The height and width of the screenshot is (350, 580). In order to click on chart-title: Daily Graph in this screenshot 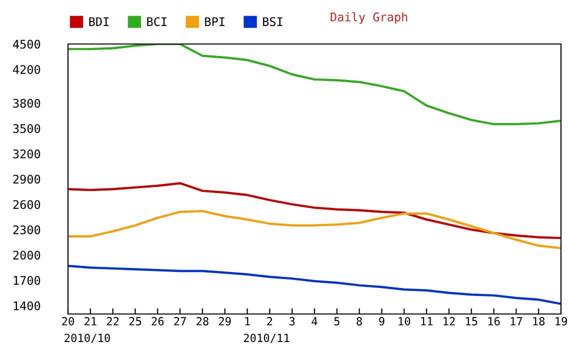, I will do `click(369, 18)`.